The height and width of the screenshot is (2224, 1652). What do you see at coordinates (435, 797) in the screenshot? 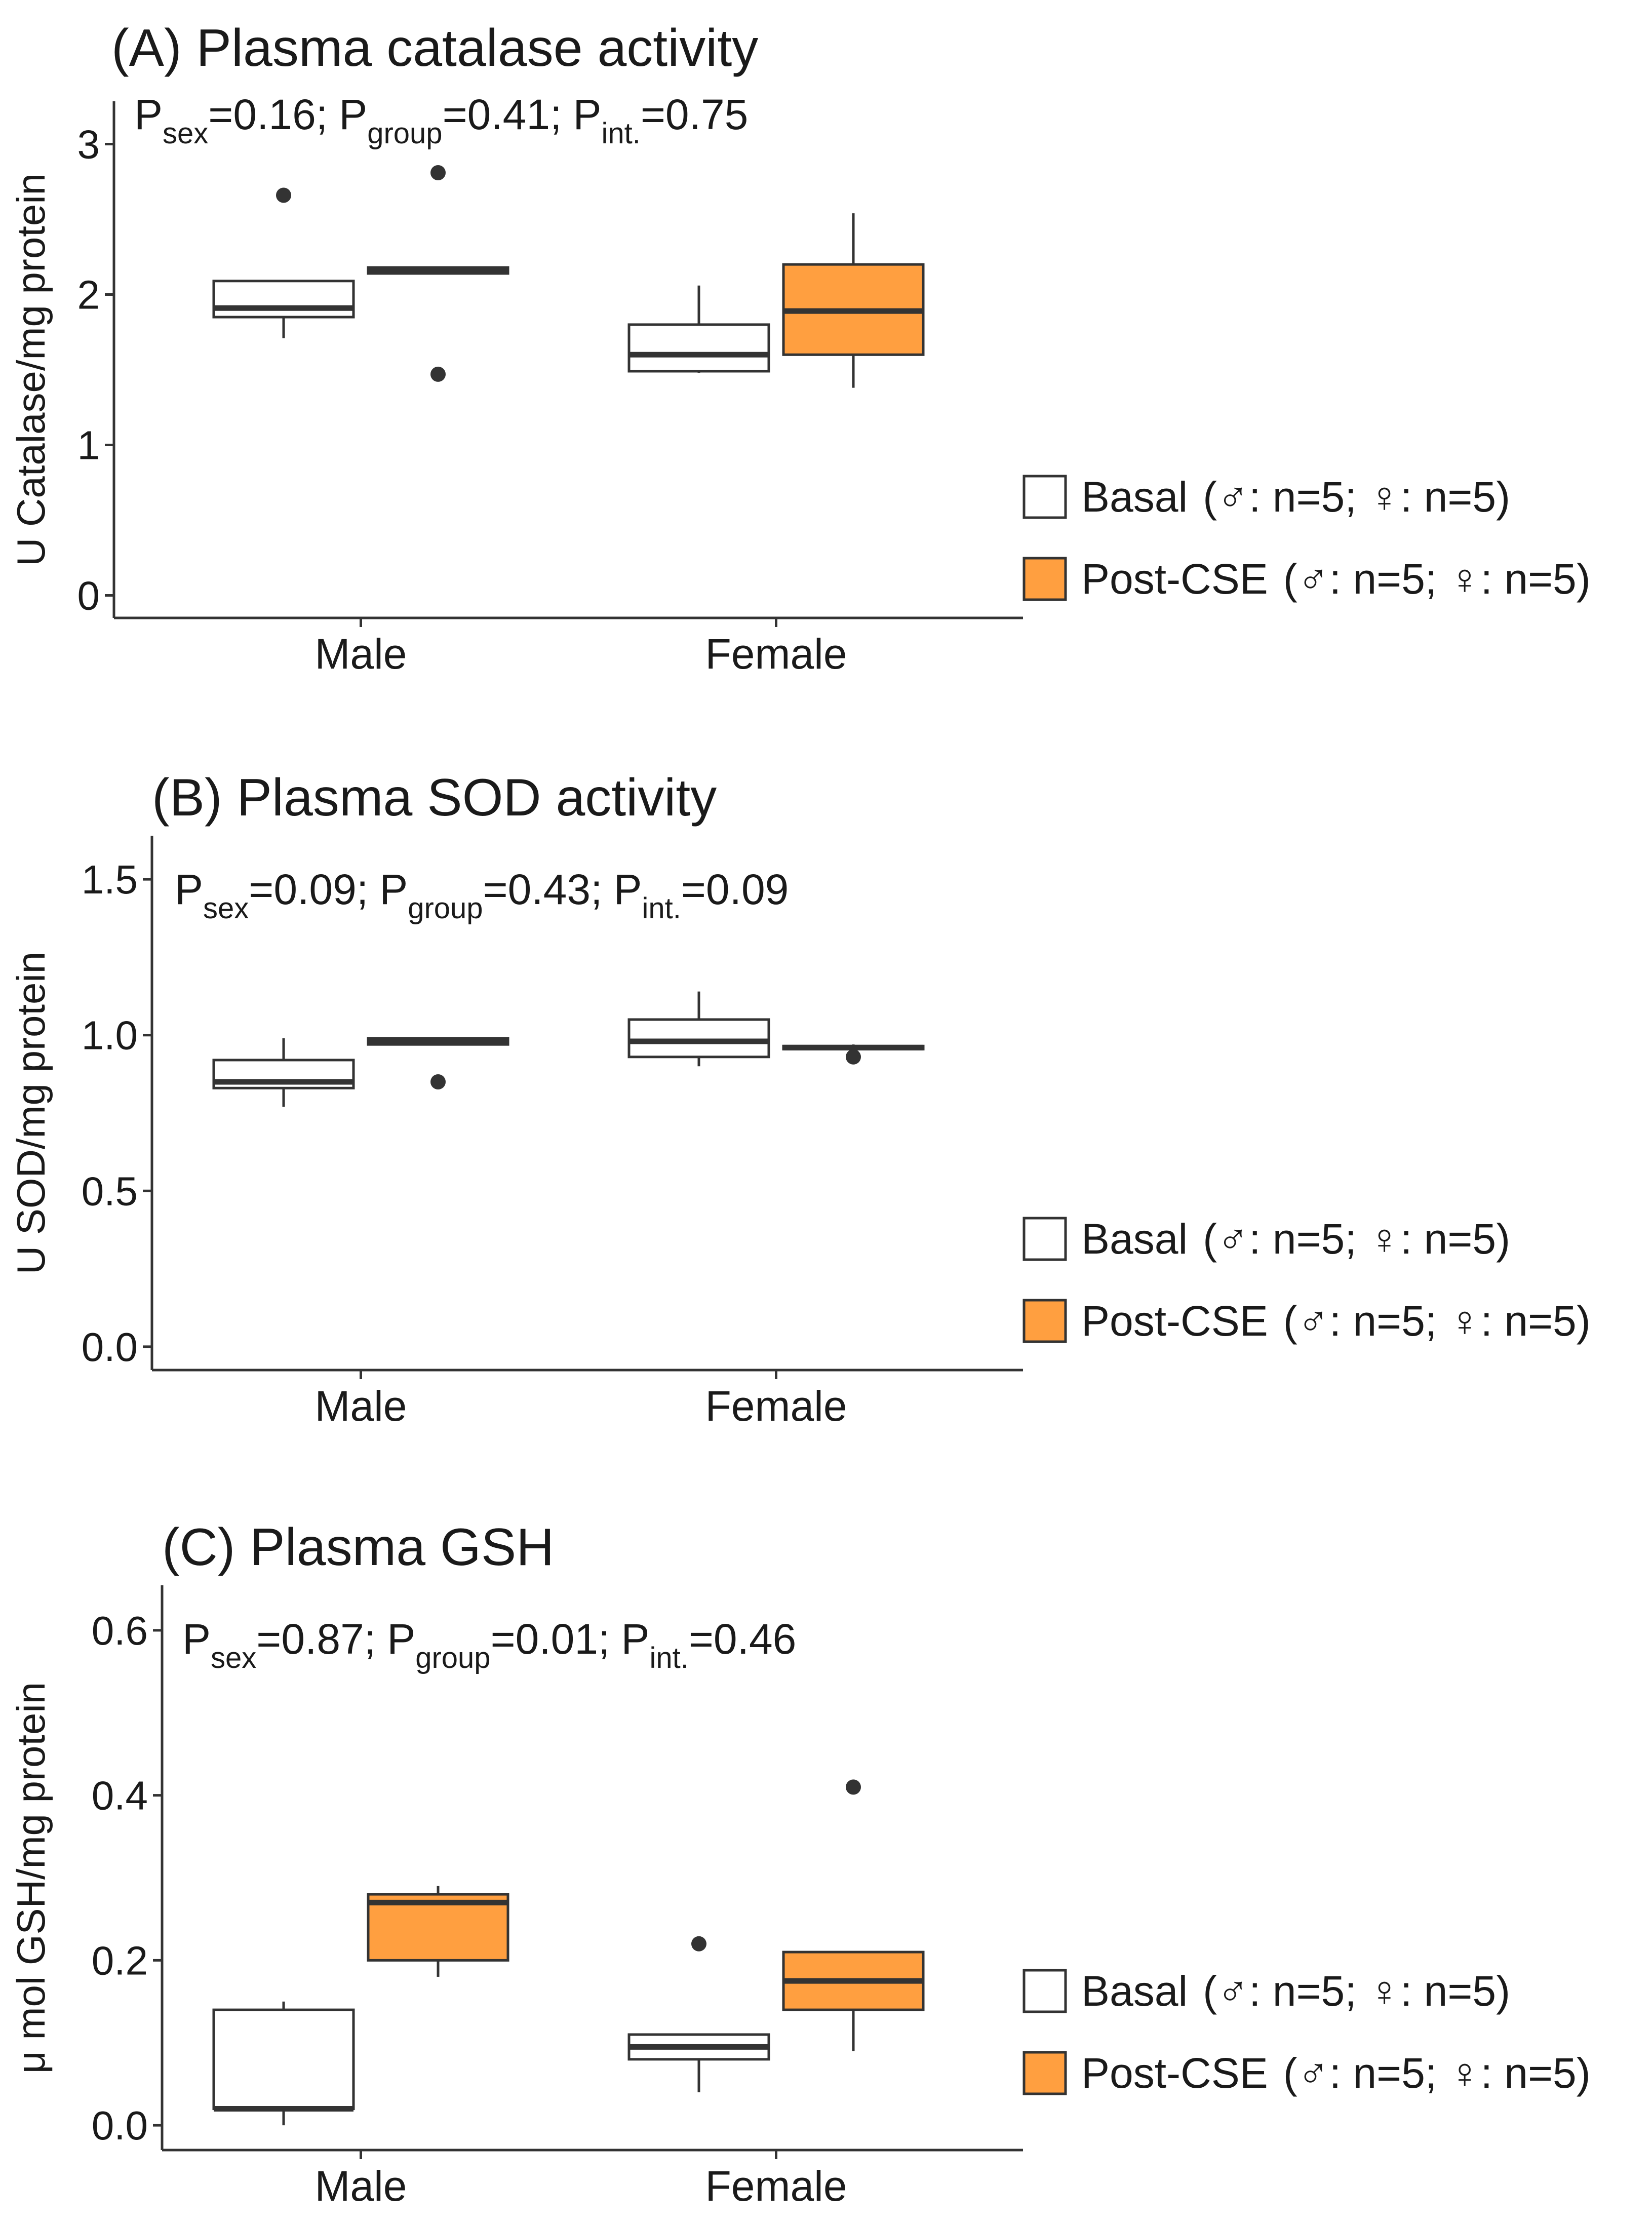
I see `chart-title: (B) Plasma SOD activity` at bounding box center [435, 797].